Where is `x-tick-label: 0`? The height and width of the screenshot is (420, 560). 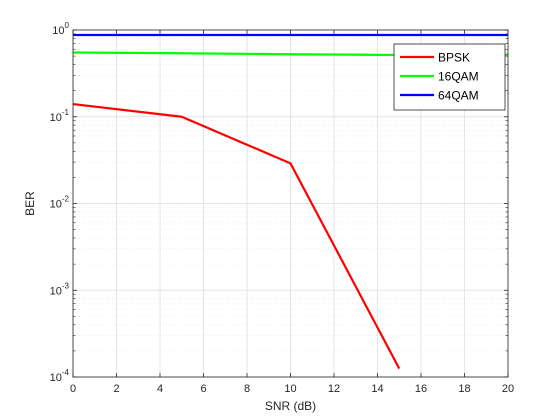
x-tick-label: 0 is located at coordinates (73, 389).